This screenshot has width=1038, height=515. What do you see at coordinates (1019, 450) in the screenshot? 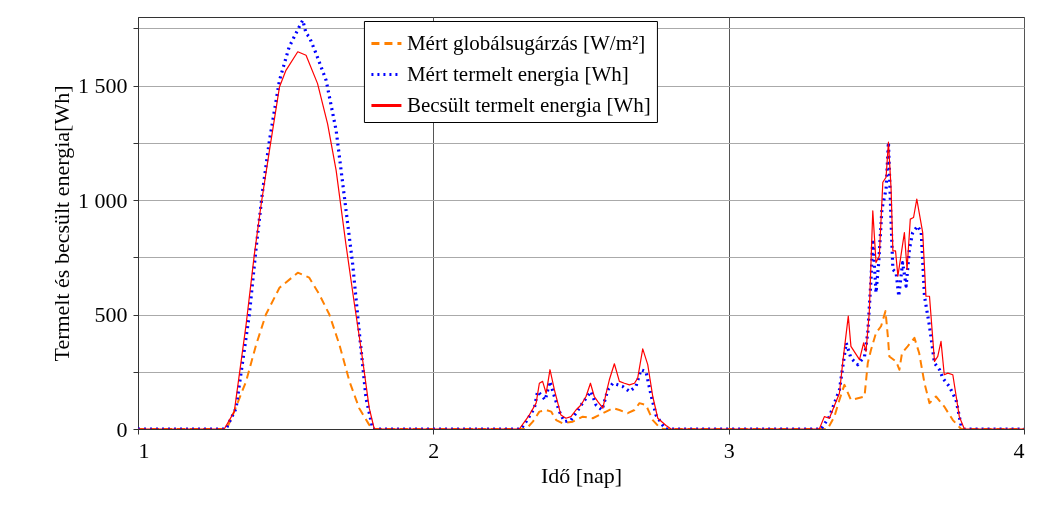
I see `x-tick-label: 4` at bounding box center [1019, 450].